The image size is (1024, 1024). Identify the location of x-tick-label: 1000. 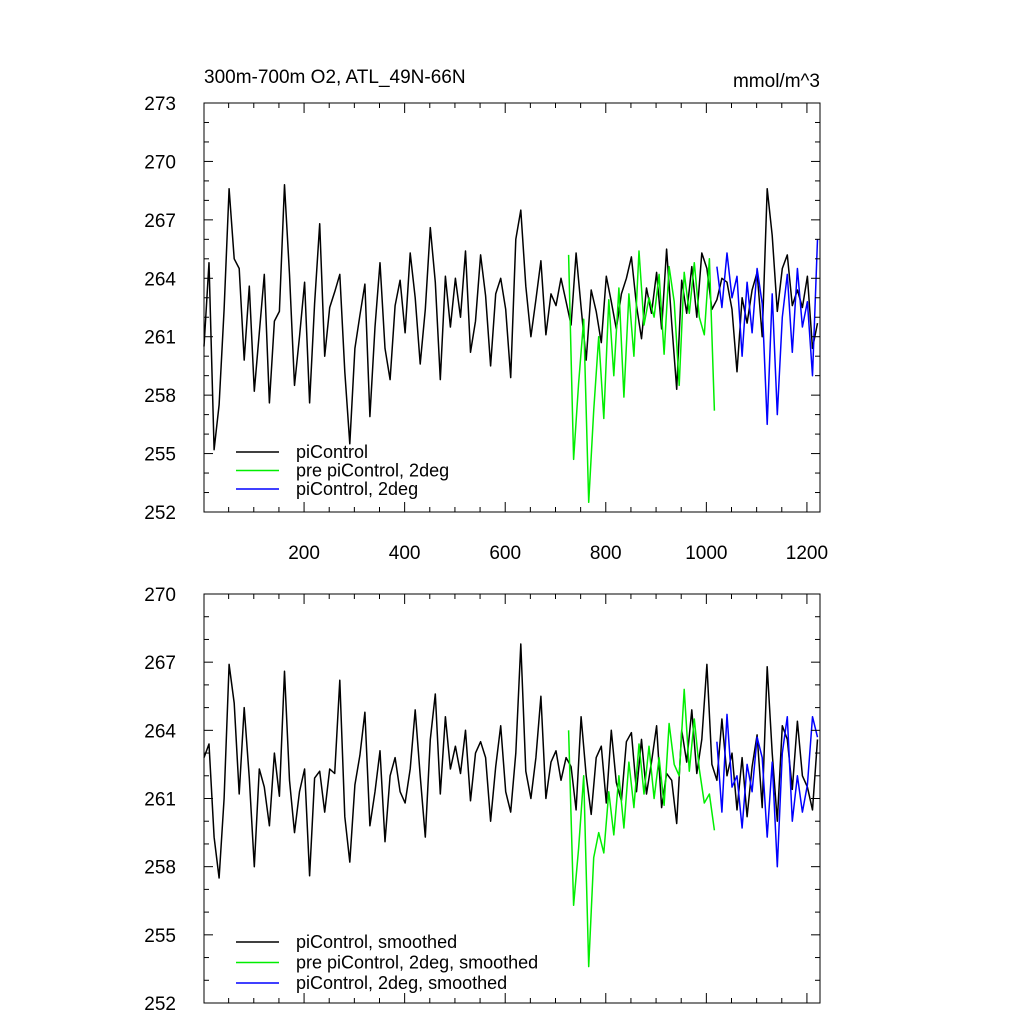
(706, 553).